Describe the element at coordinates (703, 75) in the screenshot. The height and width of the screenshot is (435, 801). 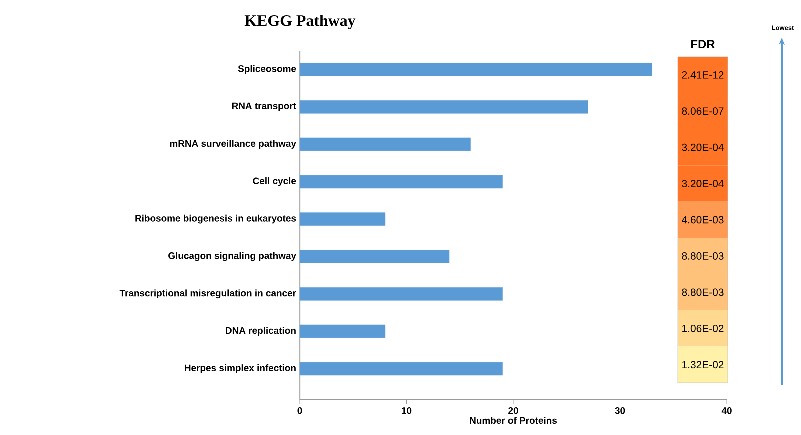
I see `data-label: 2.41E-12` at that location.